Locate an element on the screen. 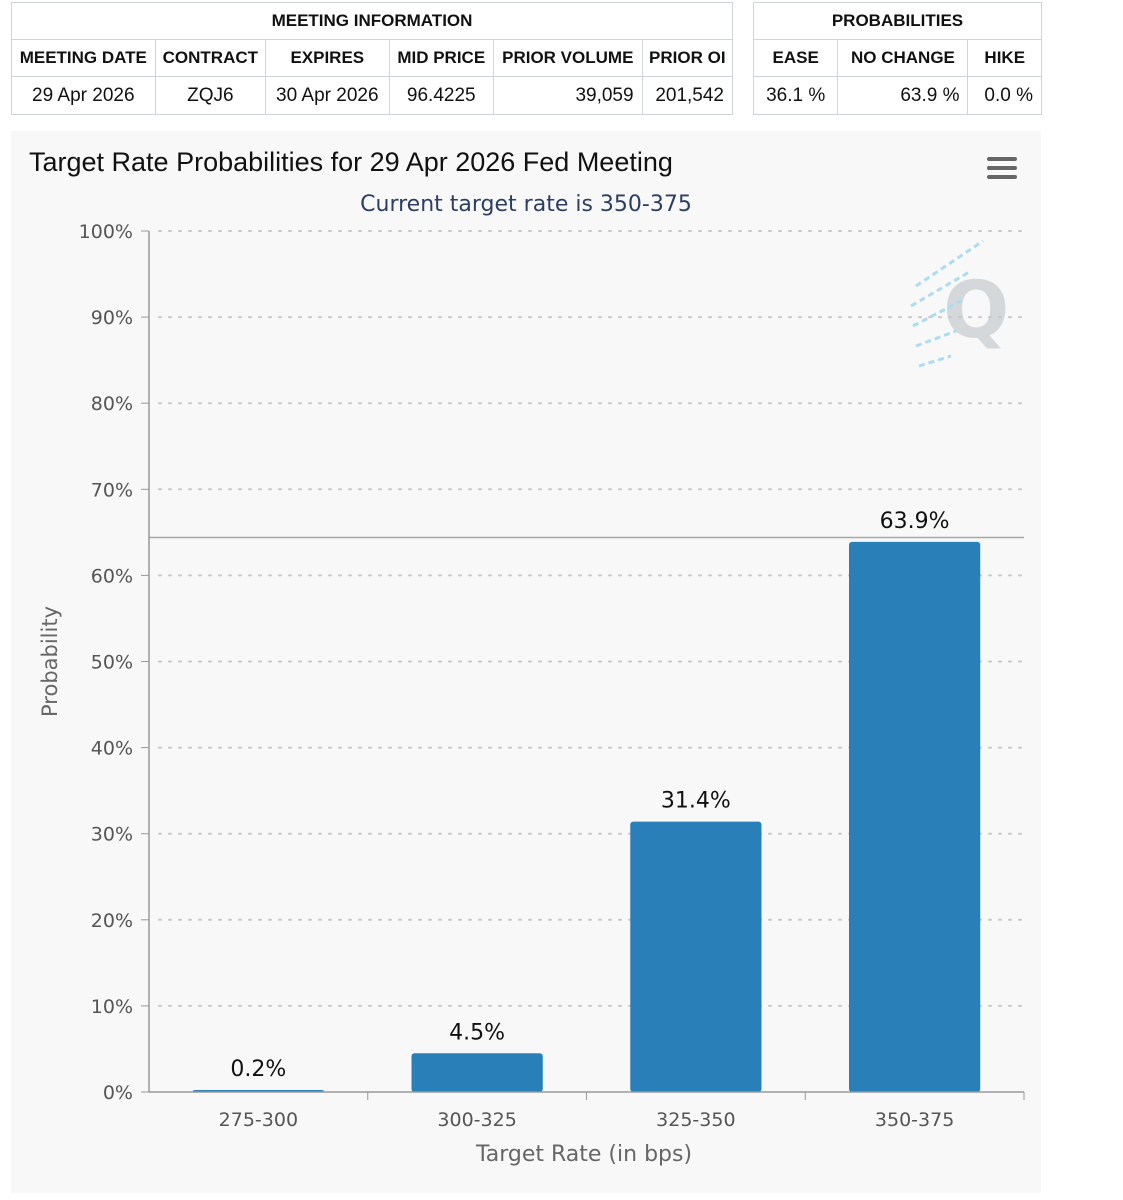 The image size is (1123, 1200). col-mid-price: MID PRICE is located at coordinates (441, 58).